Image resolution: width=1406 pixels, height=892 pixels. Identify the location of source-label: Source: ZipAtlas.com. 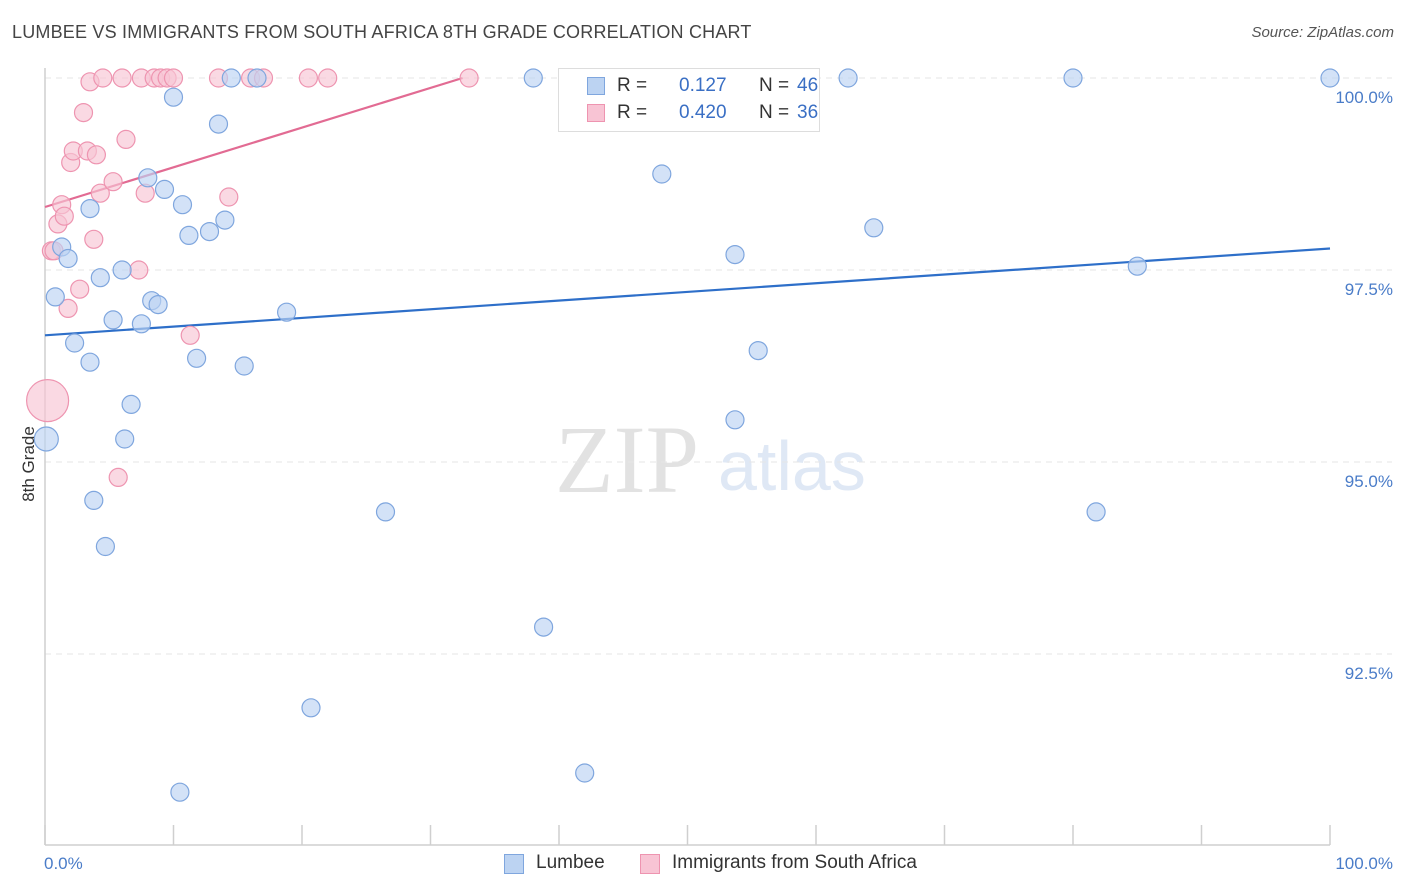
(1322, 32).